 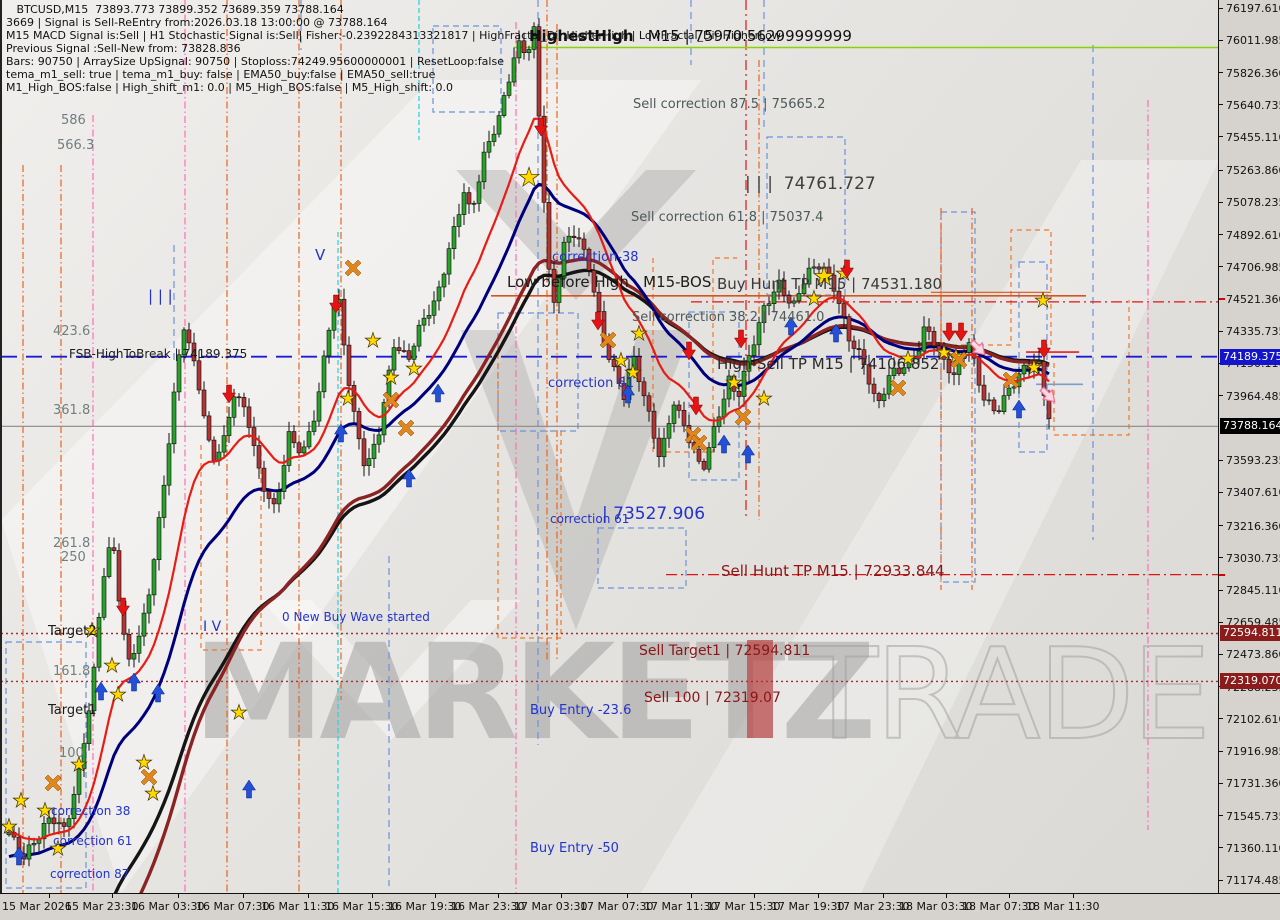 I want to click on price-axis-label: 75455.110, so click(x=1253, y=137).